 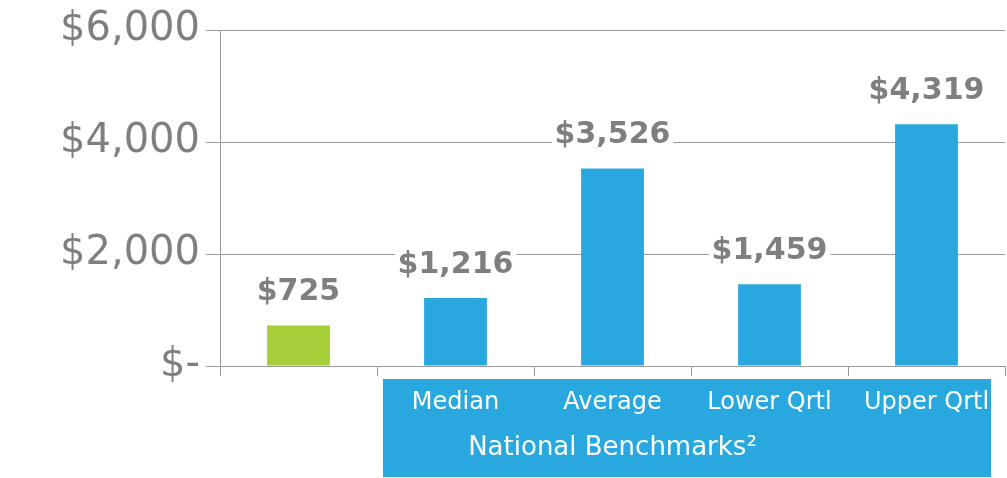 I want to click on x-tick-label: Average, so click(x=612, y=400).